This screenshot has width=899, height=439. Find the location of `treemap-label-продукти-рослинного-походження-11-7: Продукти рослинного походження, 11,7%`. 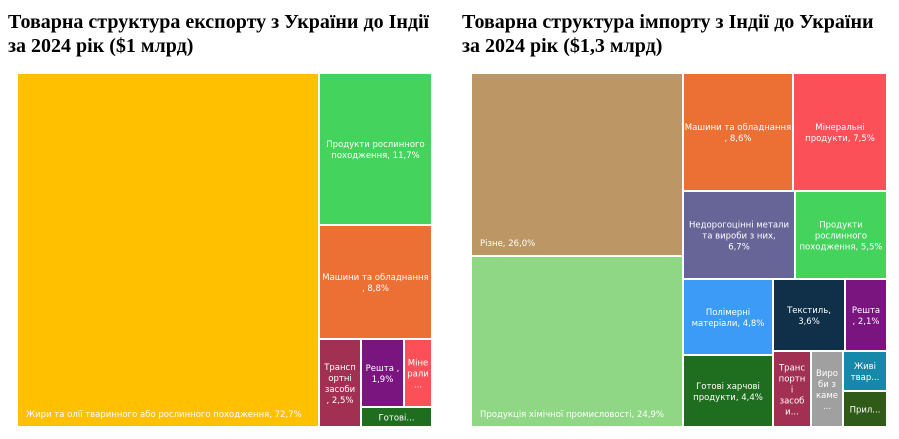

treemap-label-продукти-рослинного-походження-11-7: Продукти рослинного походження, 11,7% is located at coordinates (375, 150).